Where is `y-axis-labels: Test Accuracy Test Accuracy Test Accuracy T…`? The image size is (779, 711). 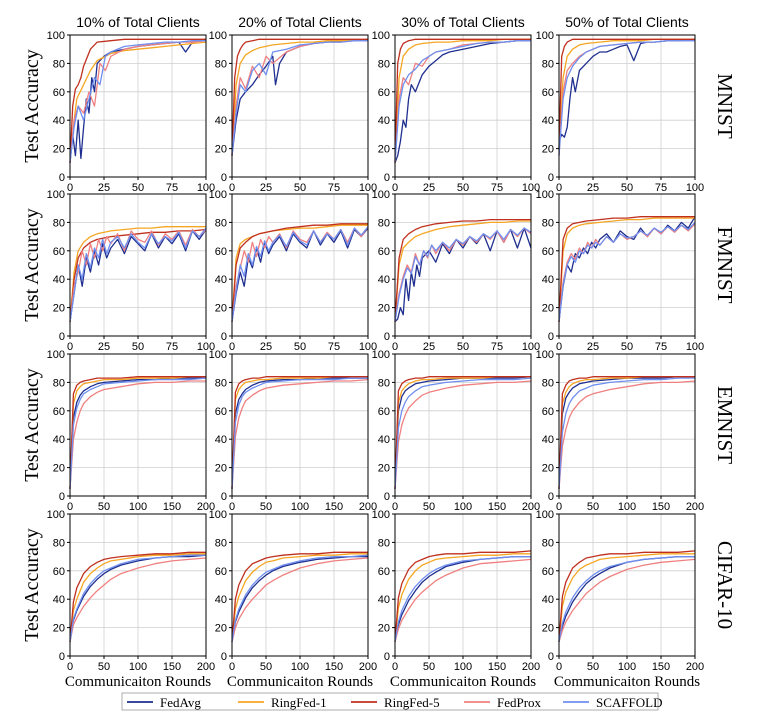 y-axis-labels: Test Accuracy Test Accuracy Test Accuracy T… is located at coordinates (32, 345).